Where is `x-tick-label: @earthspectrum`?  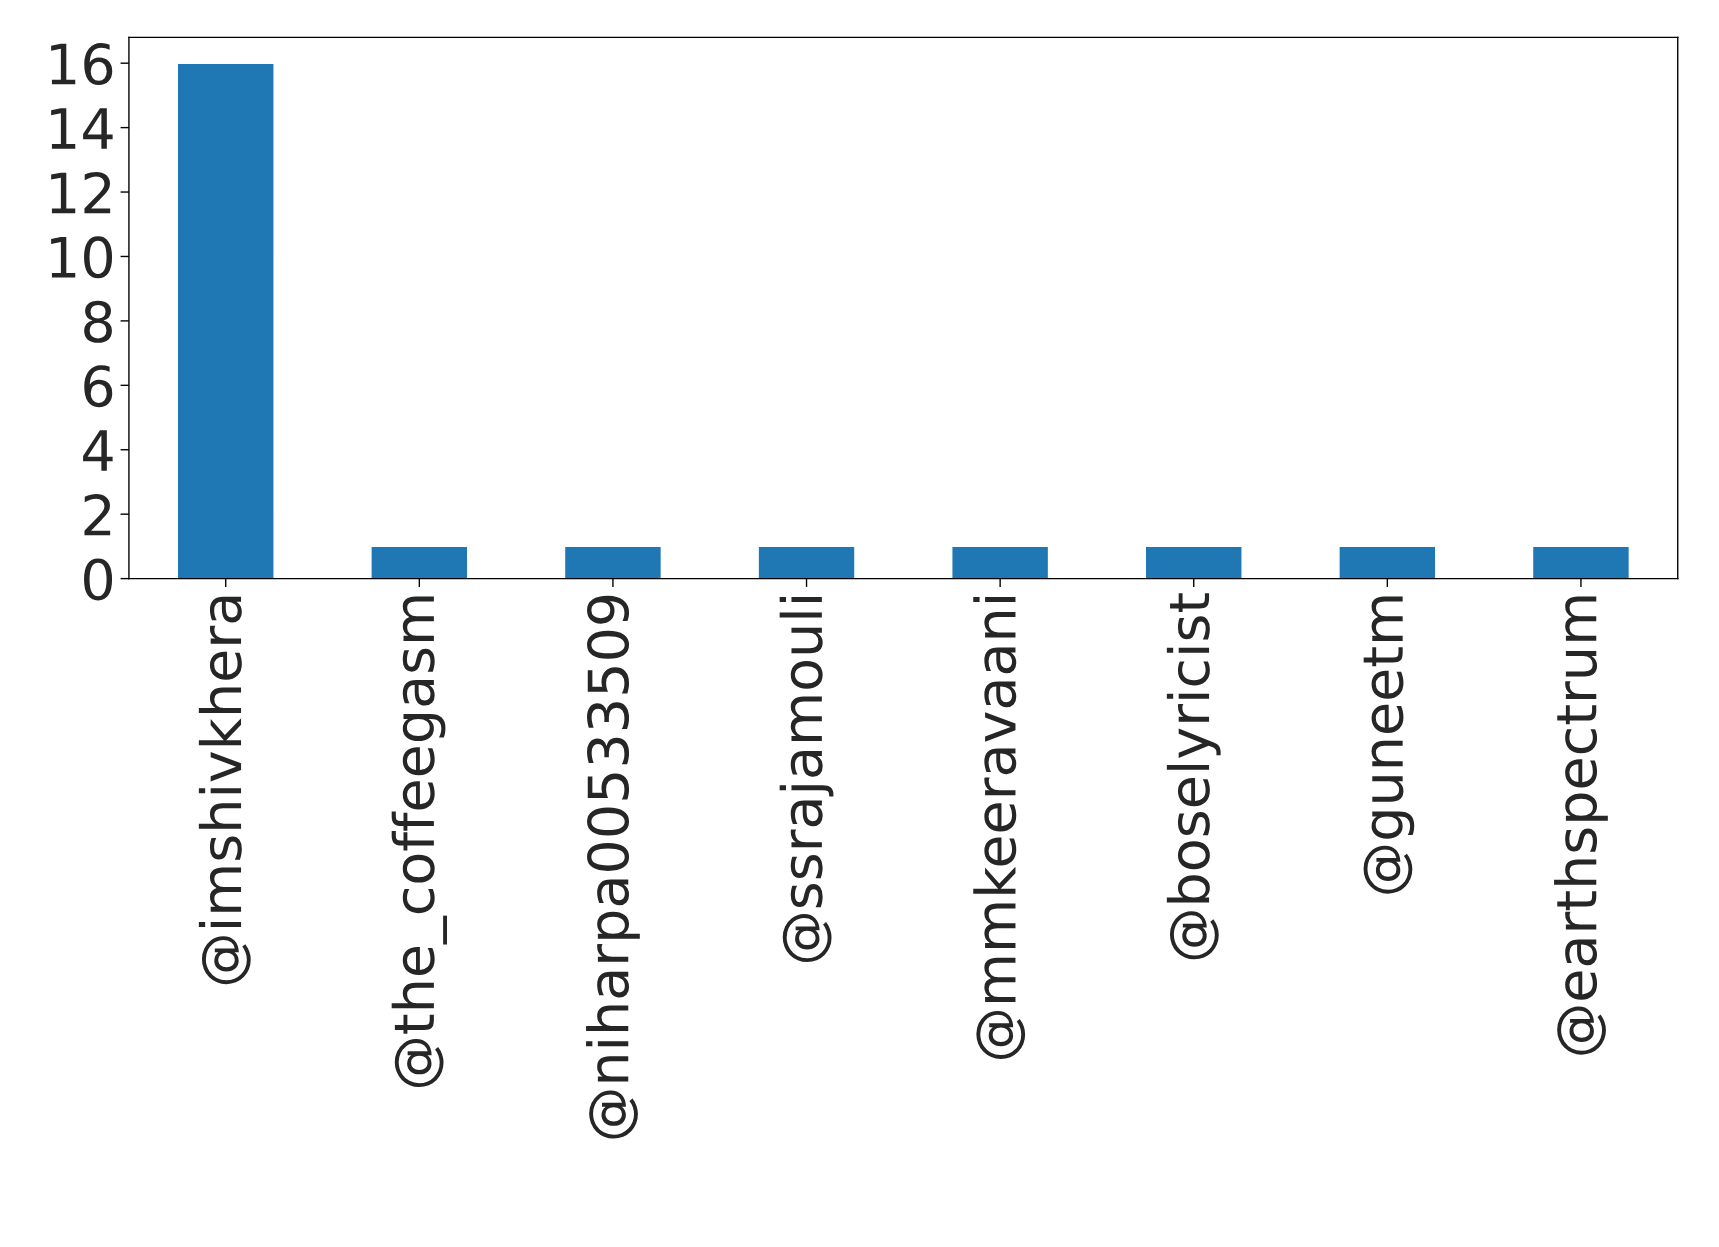 x-tick-label: @earthspectrum is located at coordinates (1581, 825).